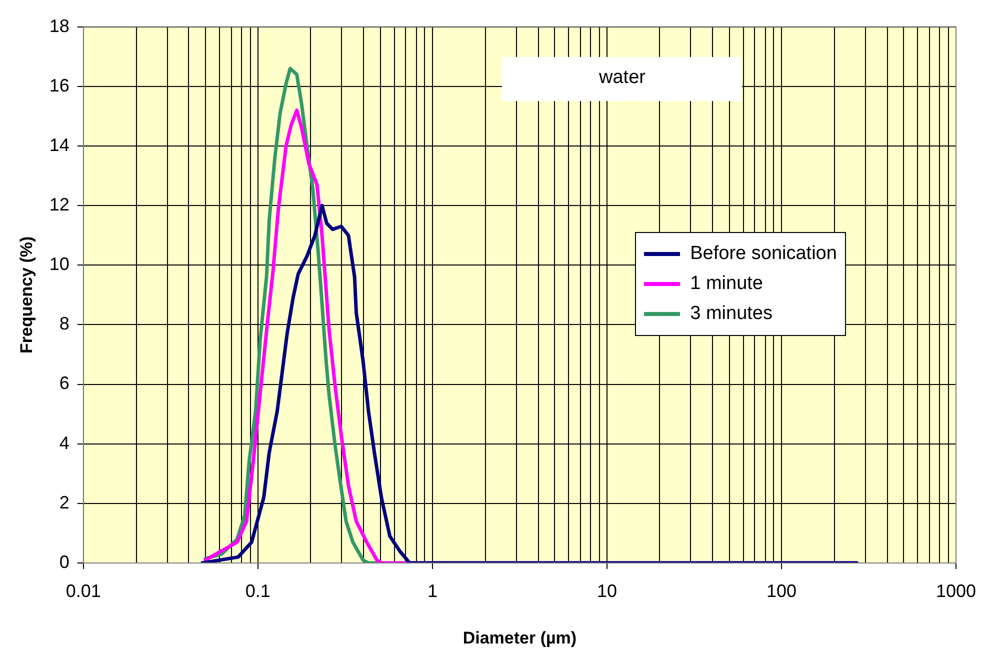  What do you see at coordinates (59, 204) in the screenshot?
I see `y-tick-label: 12` at bounding box center [59, 204].